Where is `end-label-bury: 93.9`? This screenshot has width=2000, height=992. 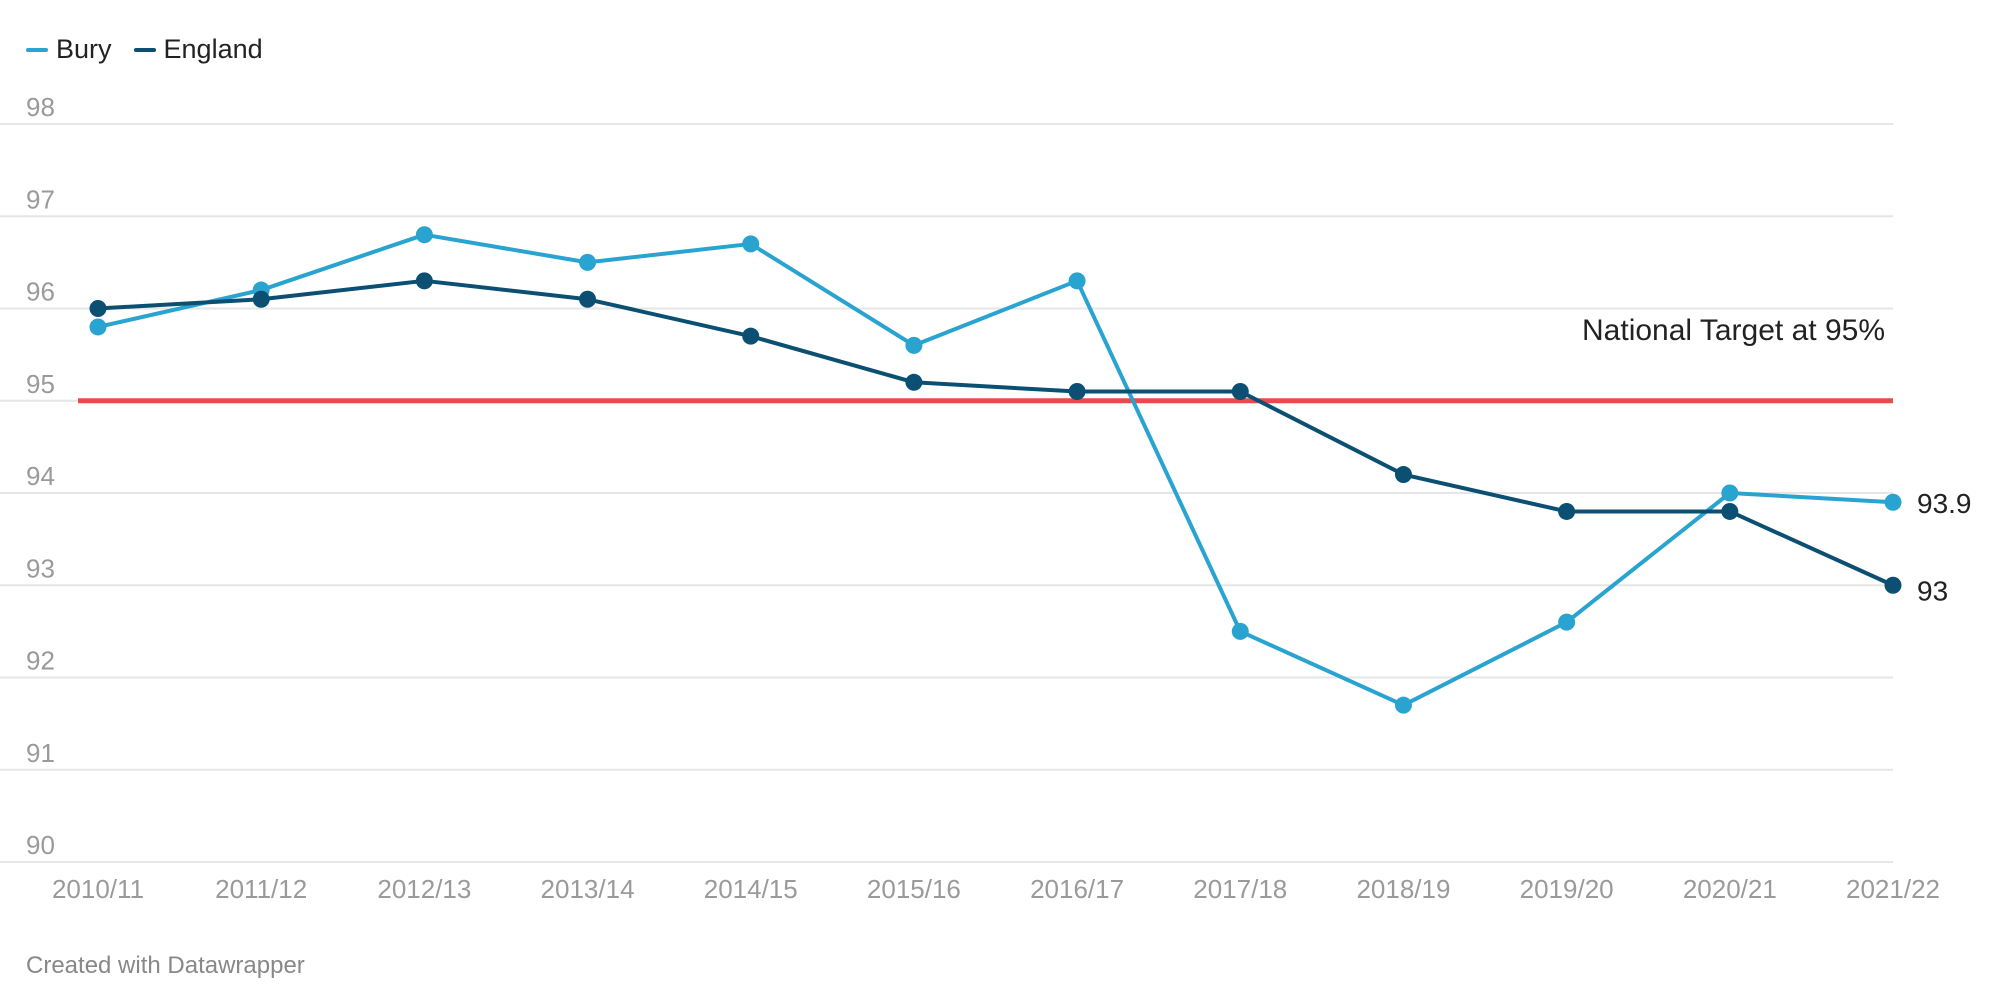
end-label-bury: 93.9 is located at coordinates (1944, 503).